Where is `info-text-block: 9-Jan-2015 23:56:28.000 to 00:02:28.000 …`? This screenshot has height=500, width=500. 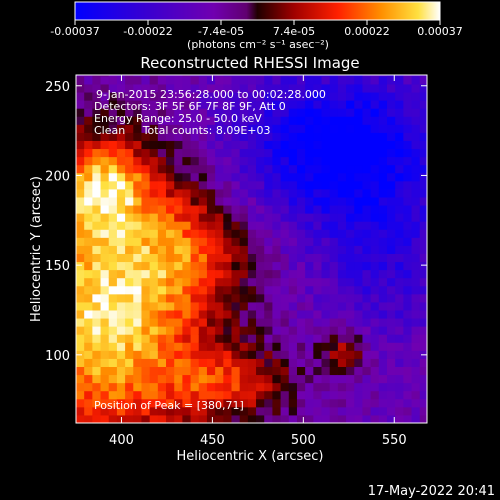
info-text-block: 9-Jan-2015 23:56:28.000 to 00:02:28.000 … is located at coordinates (210, 112).